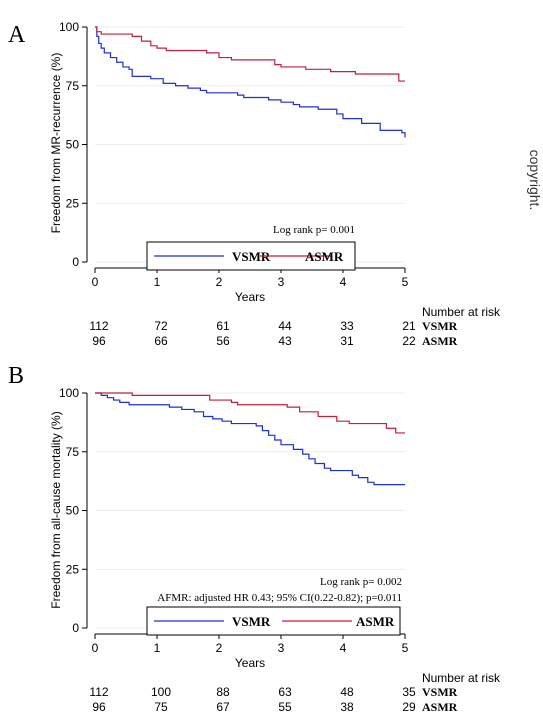 This screenshot has width=543, height=715. What do you see at coordinates (17, 35) in the screenshot?
I see `panel-a-label: A` at bounding box center [17, 35].